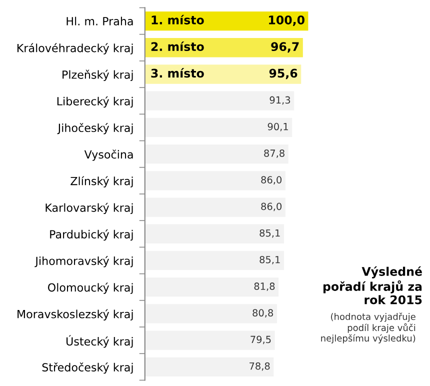 The height and width of the screenshot is (386, 430). Describe the element at coordinates (101, 182) in the screenshot. I see `y-tick-label: Zlínský kraj` at that location.